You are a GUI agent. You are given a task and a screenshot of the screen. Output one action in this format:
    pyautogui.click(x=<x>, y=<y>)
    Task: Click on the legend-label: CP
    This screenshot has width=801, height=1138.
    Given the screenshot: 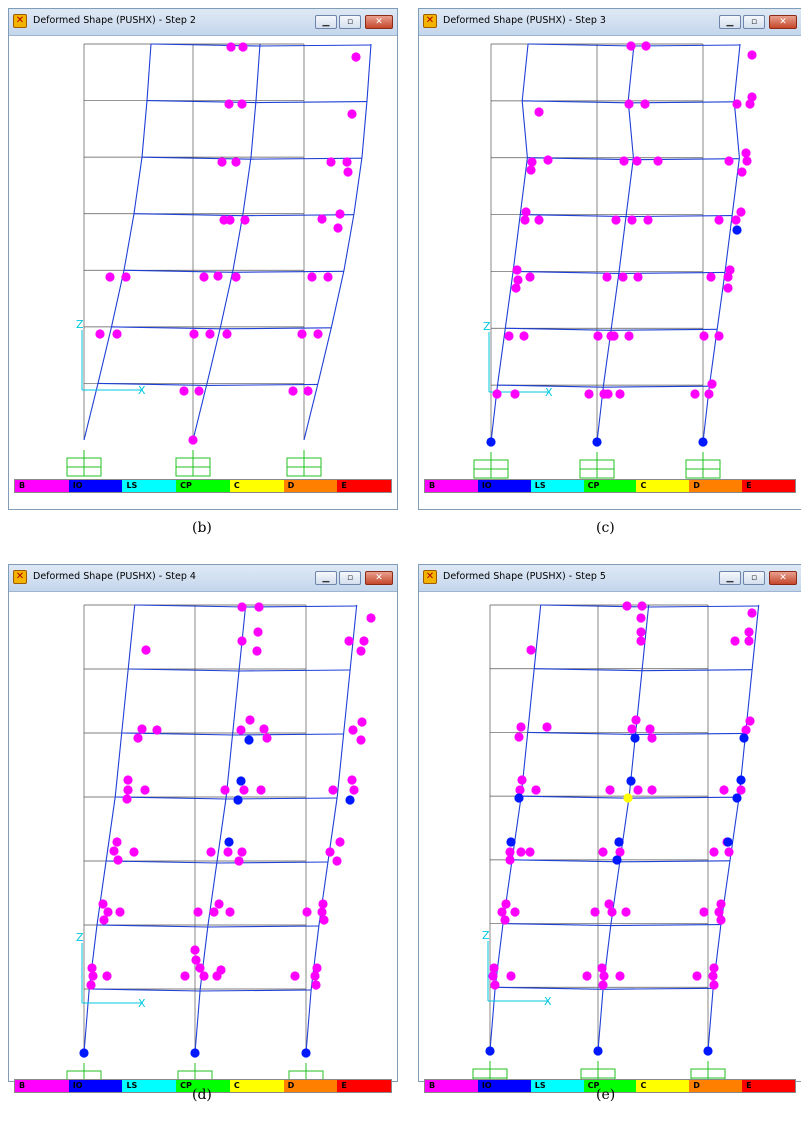 What is the action you would take?
    pyautogui.click(x=593, y=485)
    